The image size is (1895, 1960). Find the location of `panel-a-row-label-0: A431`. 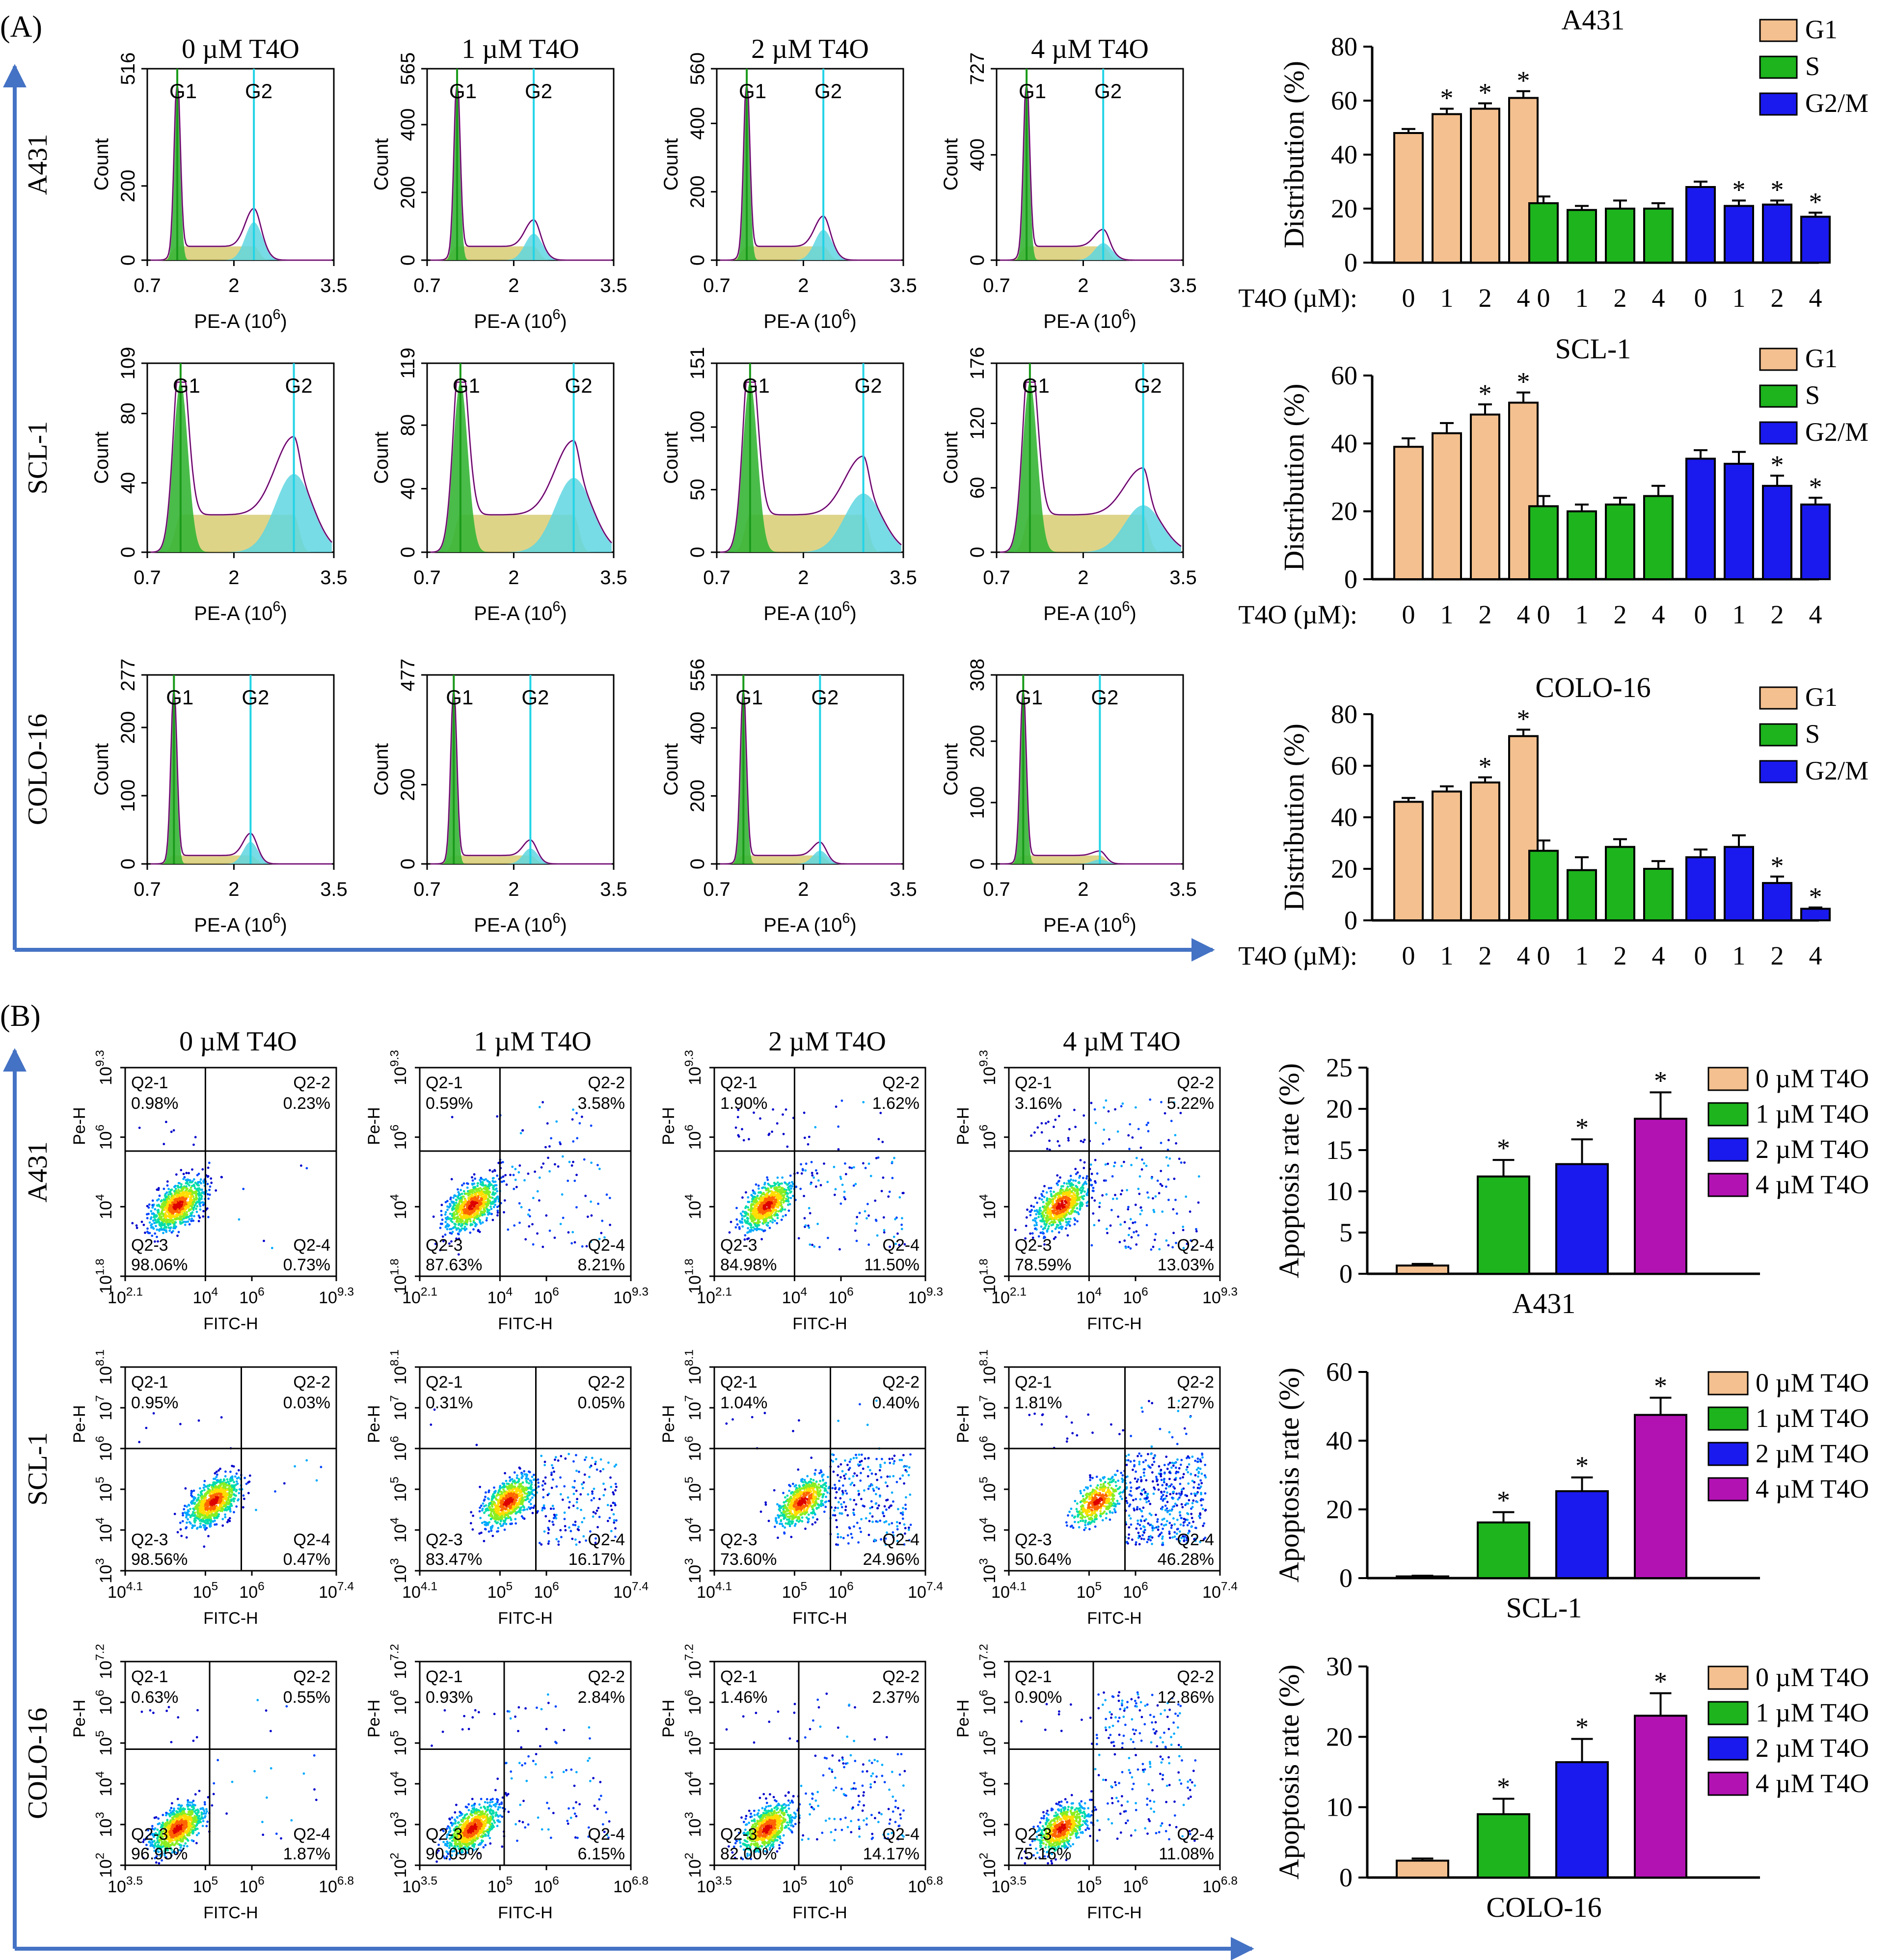

panel-a-row-label-0: A431 is located at coordinates (38, 165).